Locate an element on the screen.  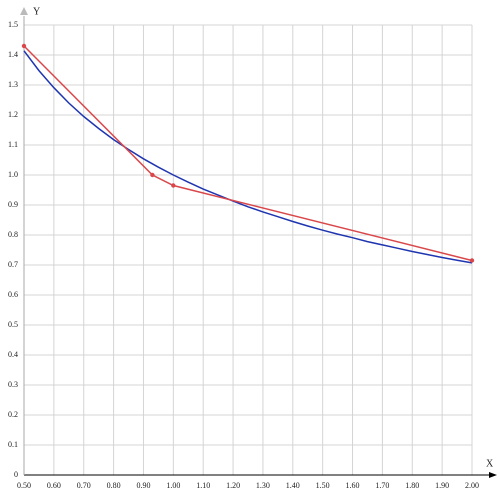
x-tick-label: 1.90 is located at coordinates (442, 485).